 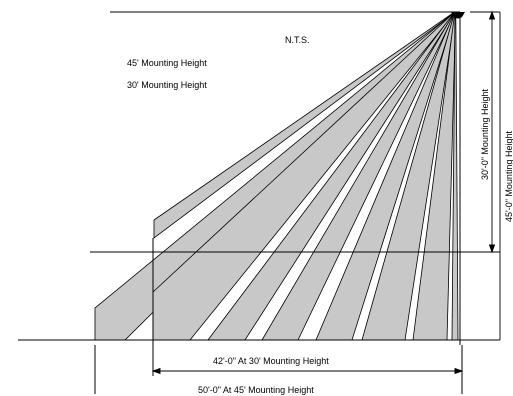 What do you see at coordinates (508, 176) in the screenshot?
I see `vertical-45-label: 45'-0" Mounting Height` at bounding box center [508, 176].